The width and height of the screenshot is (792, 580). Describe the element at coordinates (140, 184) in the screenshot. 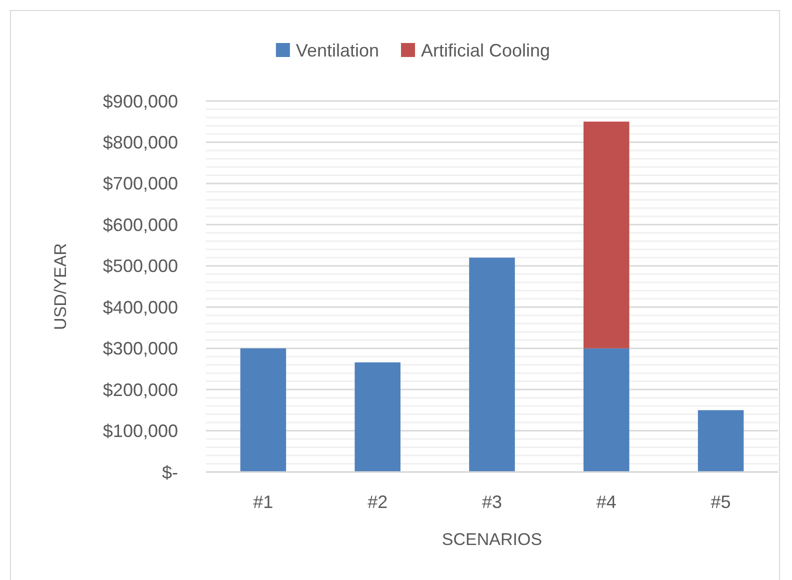

I see `y-tick-label: $700,000` at that location.